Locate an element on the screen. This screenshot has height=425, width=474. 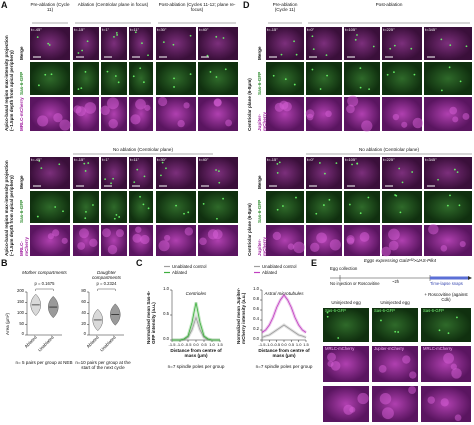
chart-title: Centrioles is located at coordinates (196, 293).